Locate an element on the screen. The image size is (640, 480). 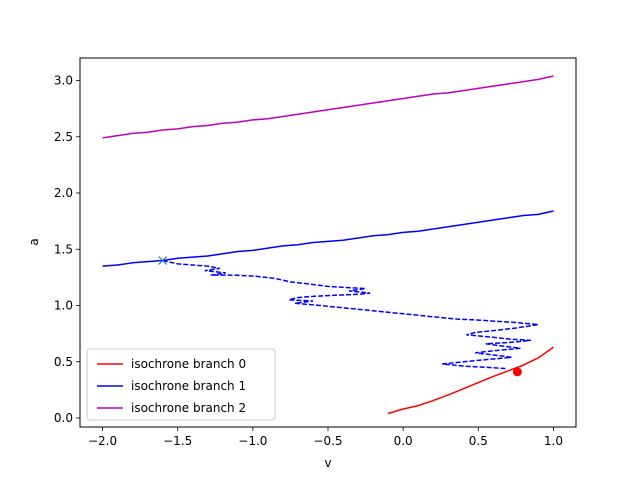
x-marker is located at coordinates (163, 260).